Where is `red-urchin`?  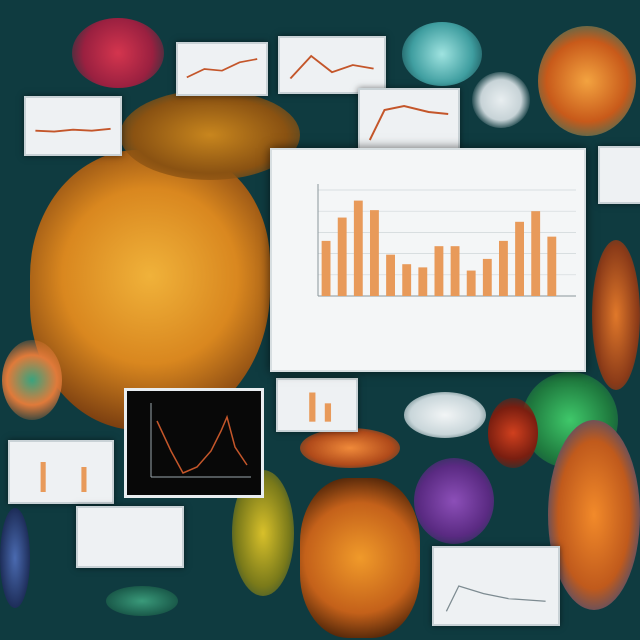
red-urchin is located at coordinates (513, 433).